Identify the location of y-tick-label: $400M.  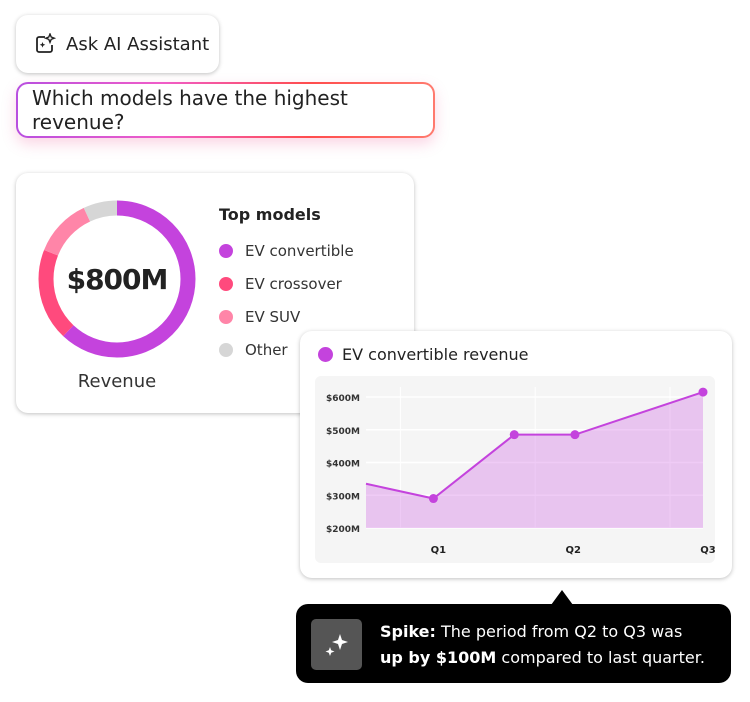
(343, 465).